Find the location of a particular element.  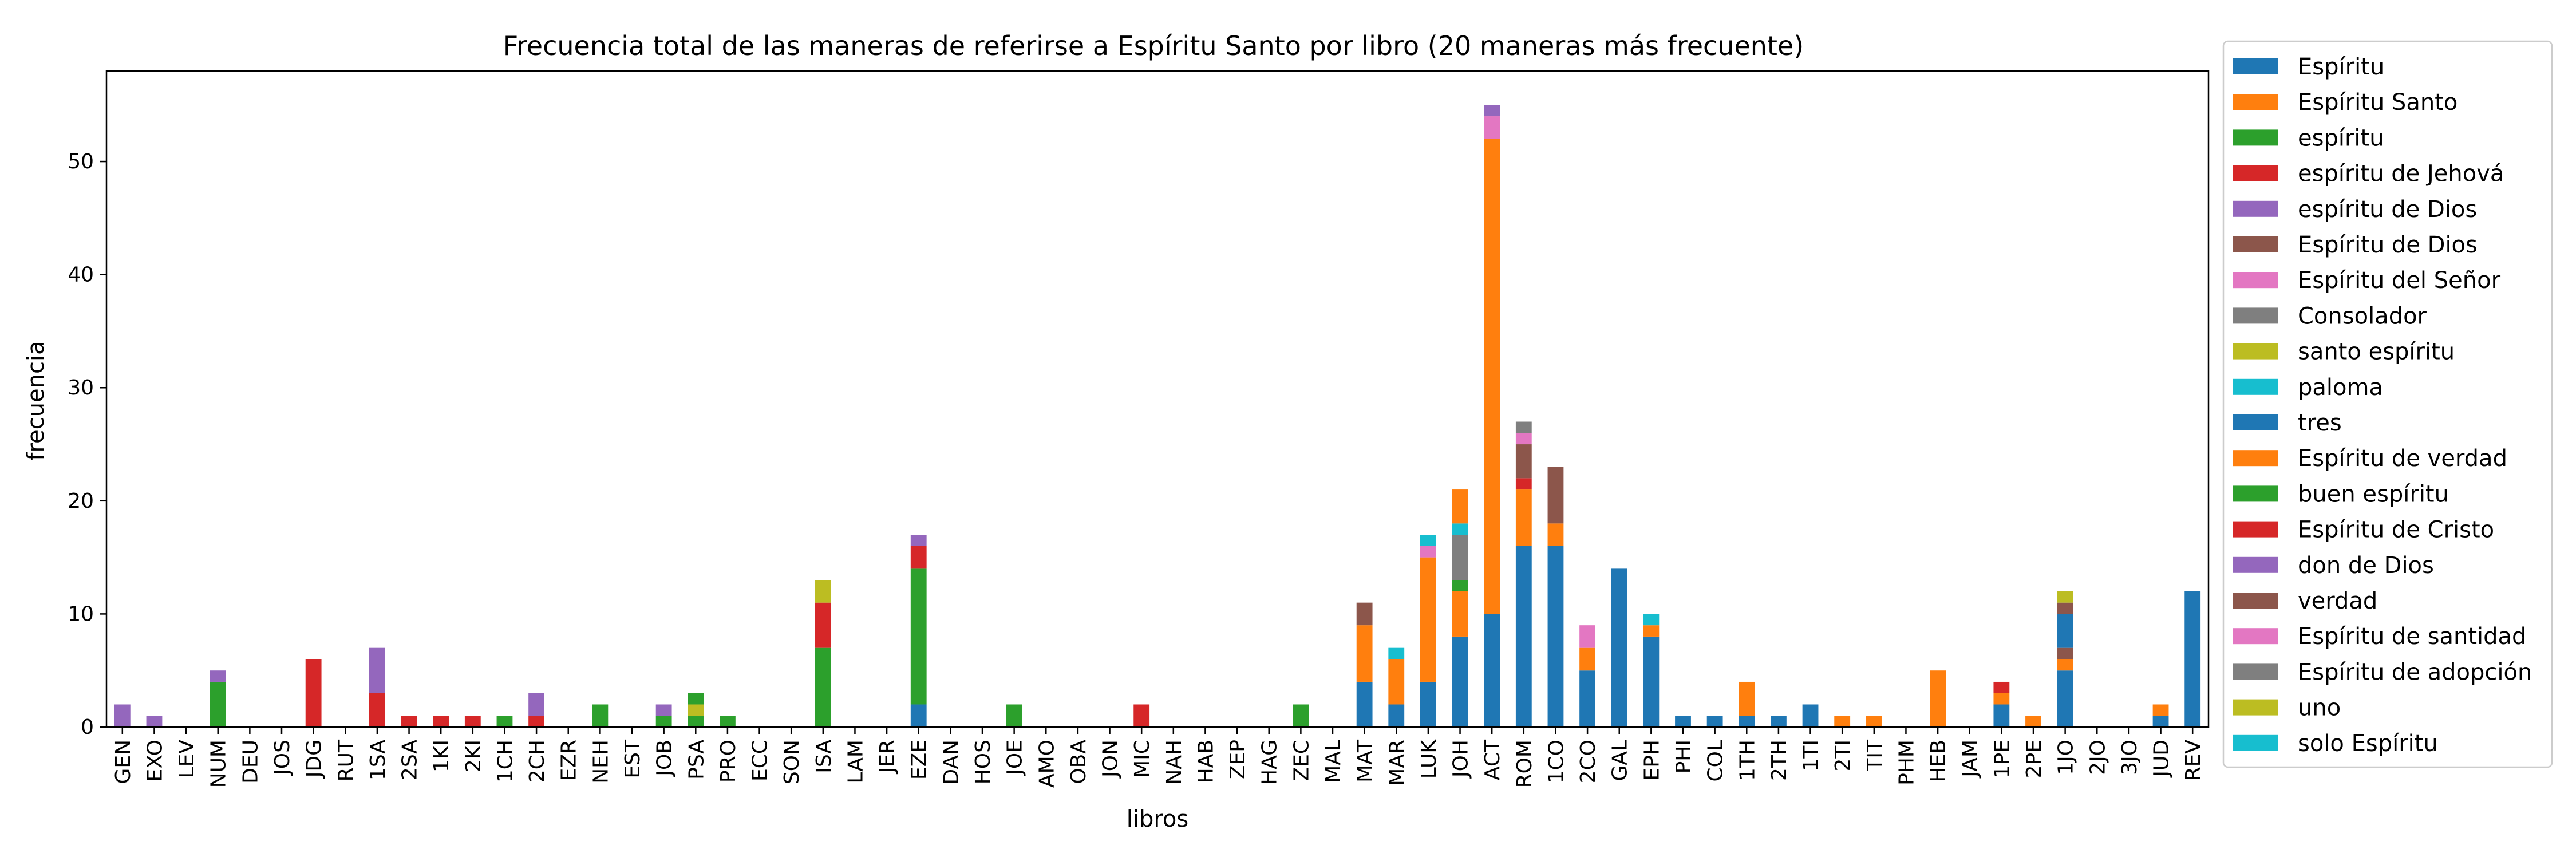

legend-label: verdad is located at coordinates (2337, 601).